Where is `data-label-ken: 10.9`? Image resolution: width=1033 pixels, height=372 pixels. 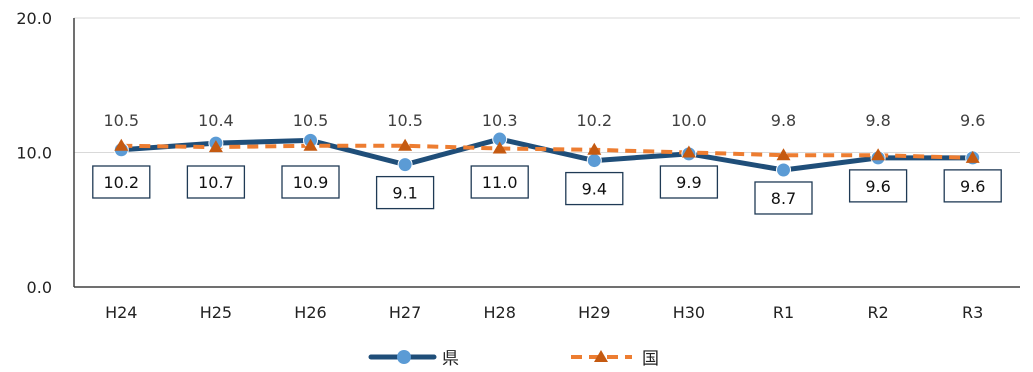 data-label-ken: 10.9 is located at coordinates (311, 182).